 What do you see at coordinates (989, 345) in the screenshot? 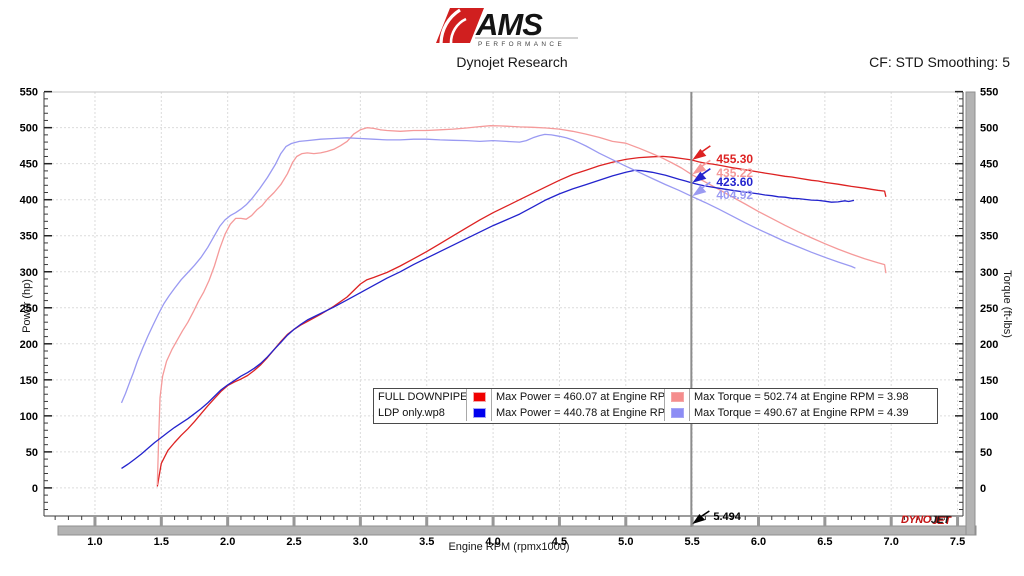
I see `y-right-tick-label: 200` at bounding box center [989, 345].